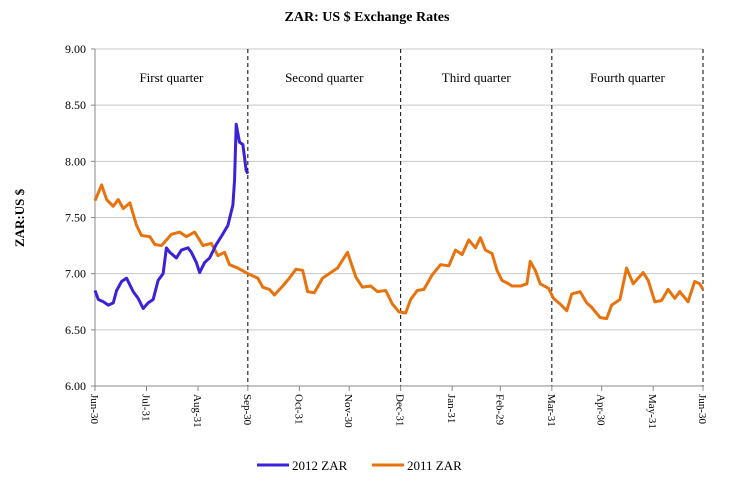  I want to click on x-tick-label: Aug-31, so click(197, 411).